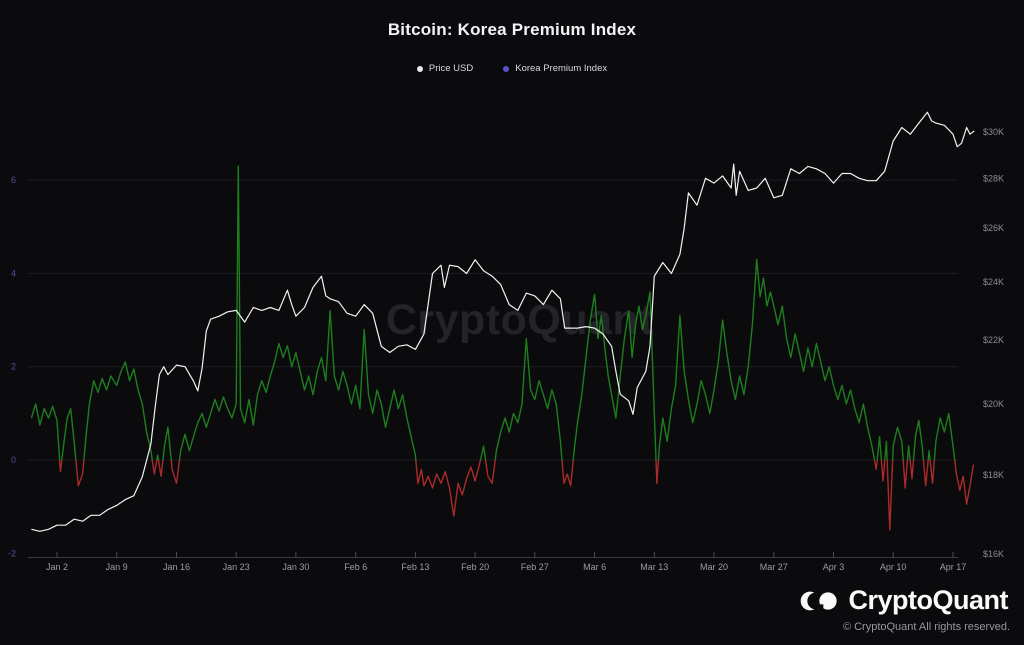 This screenshot has width=1024, height=645. What do you see at coordinates (475, 567) in the screenshot?
I see `x-axis-tick-label: Feb 20` at bounding box center [475, 567].